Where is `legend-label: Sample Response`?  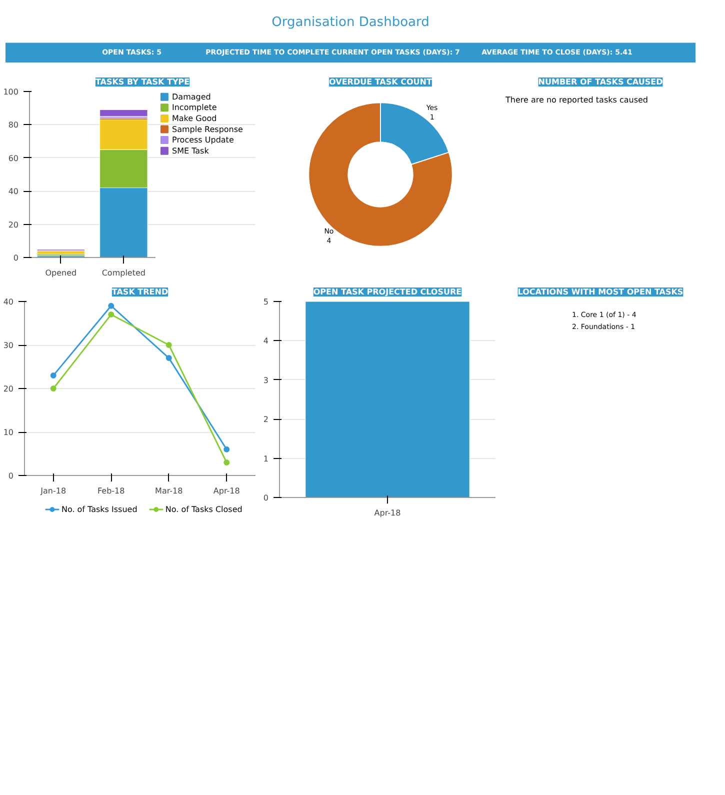 legend-label: Sample Response is located at coordinates (208, 129).